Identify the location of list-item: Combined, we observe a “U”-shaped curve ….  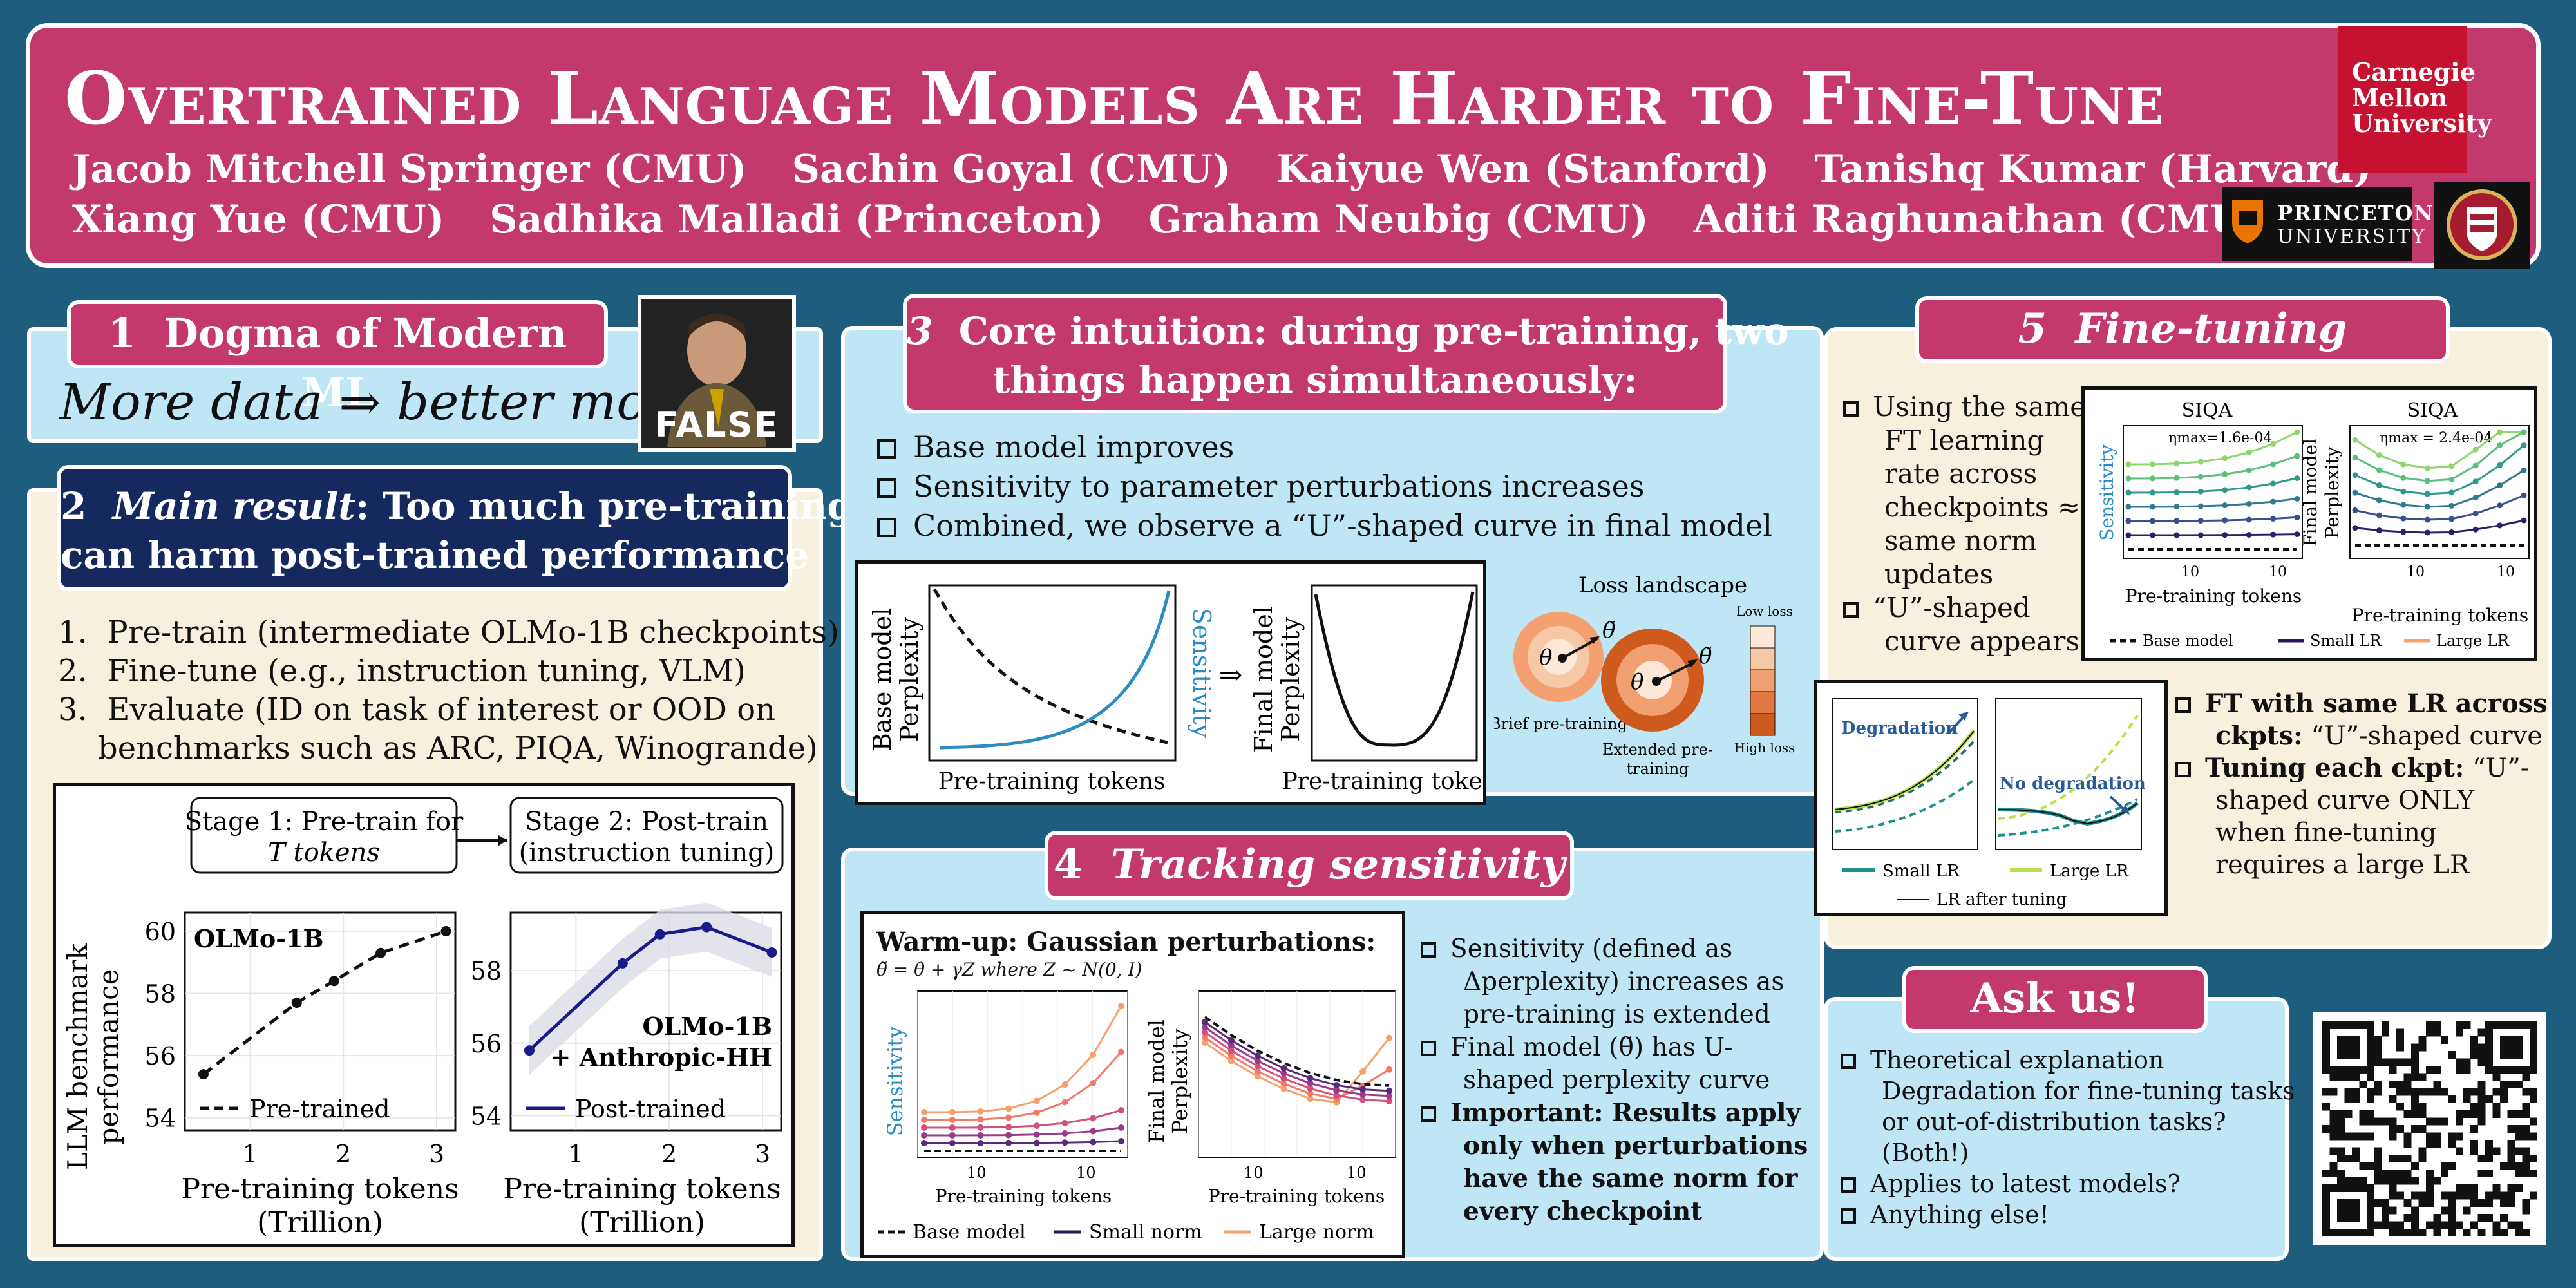
(1324, 525).